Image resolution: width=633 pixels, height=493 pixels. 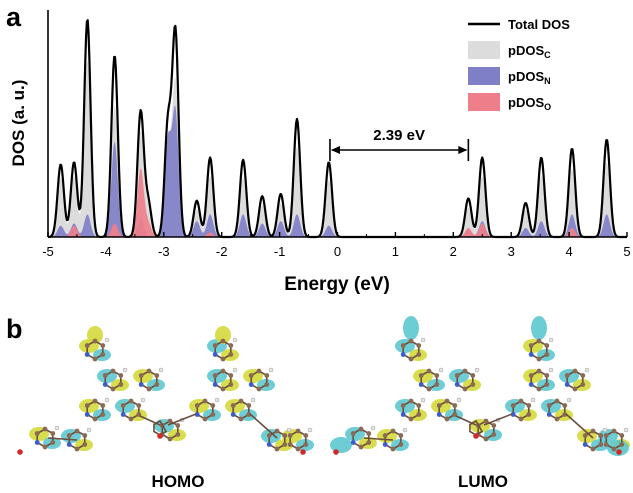 What do you see at coordinates (395, 251) in the screenshot?
I see `x-tick-label: 1` at bounding box center [395, 251].